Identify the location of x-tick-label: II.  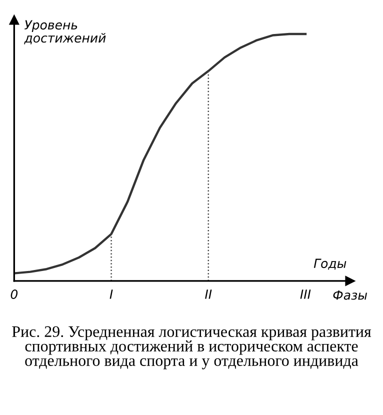
(208, 294).